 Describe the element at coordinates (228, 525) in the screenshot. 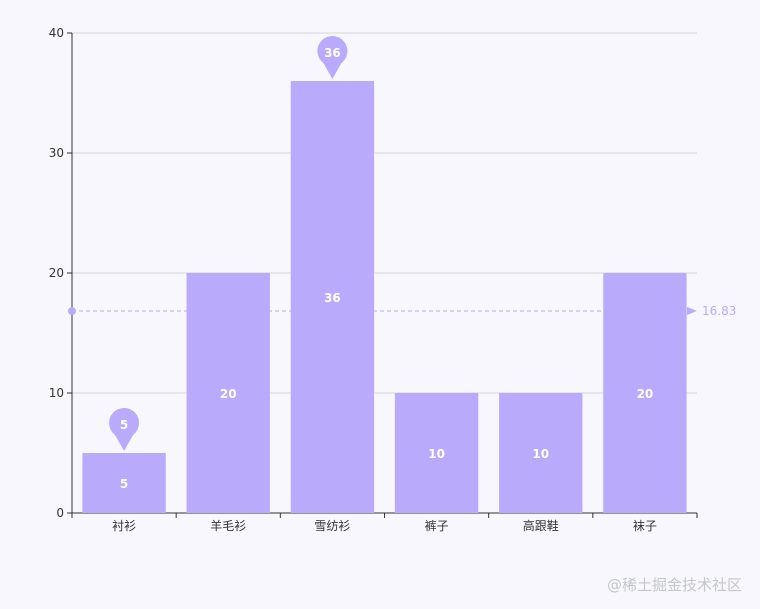

I see `x-tick-label: 羊毛衫` at that location.